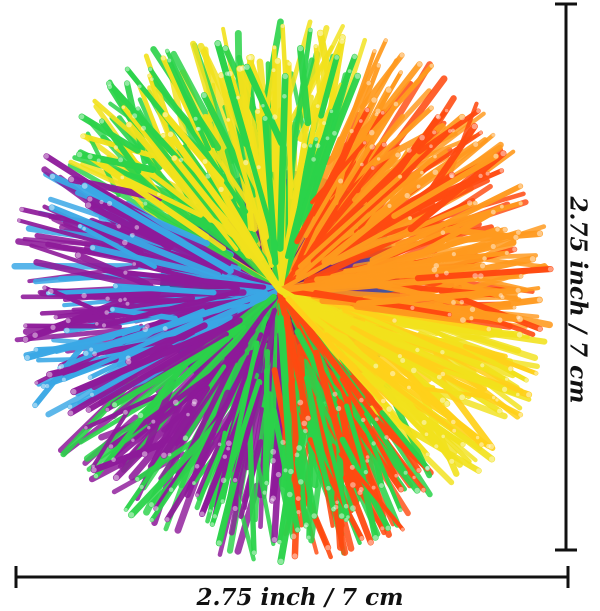 The image size is (600, 611). What do you see at coordinates (300, 597) in the screenshot?
I see `width-dimension-label: 2.75 inch / 7 cm` at bounding box center [300, 597].